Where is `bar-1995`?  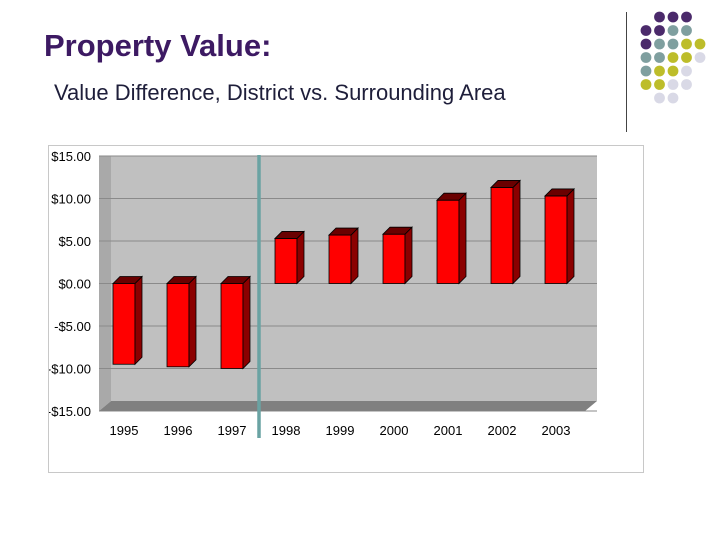 bar-1995 is located at coordinates (127, 320).